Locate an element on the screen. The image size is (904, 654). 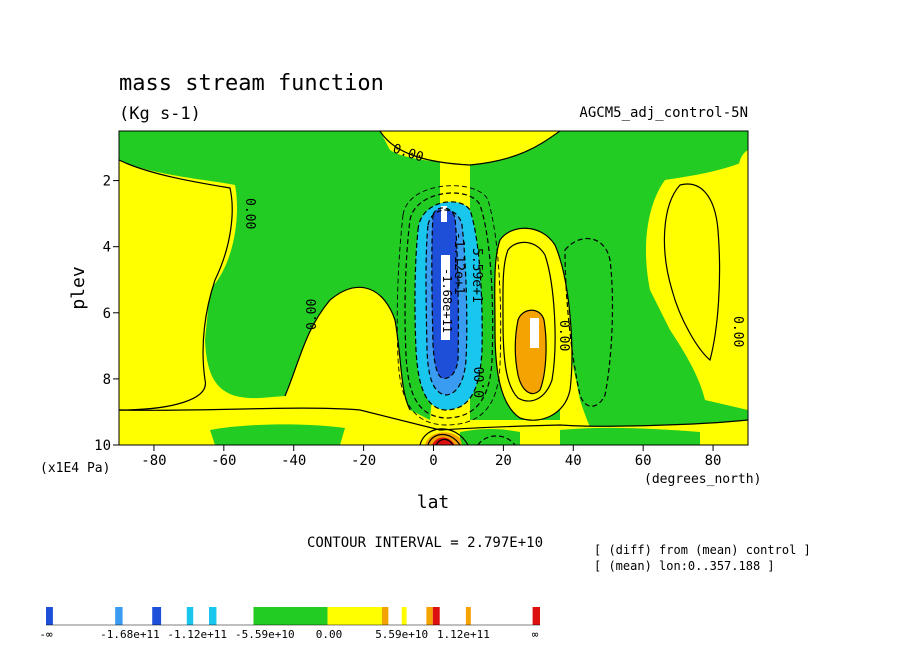
x-axis: -80 -60 -40 -20 0 20 40 60 80 is located at coordinates (431, 457).